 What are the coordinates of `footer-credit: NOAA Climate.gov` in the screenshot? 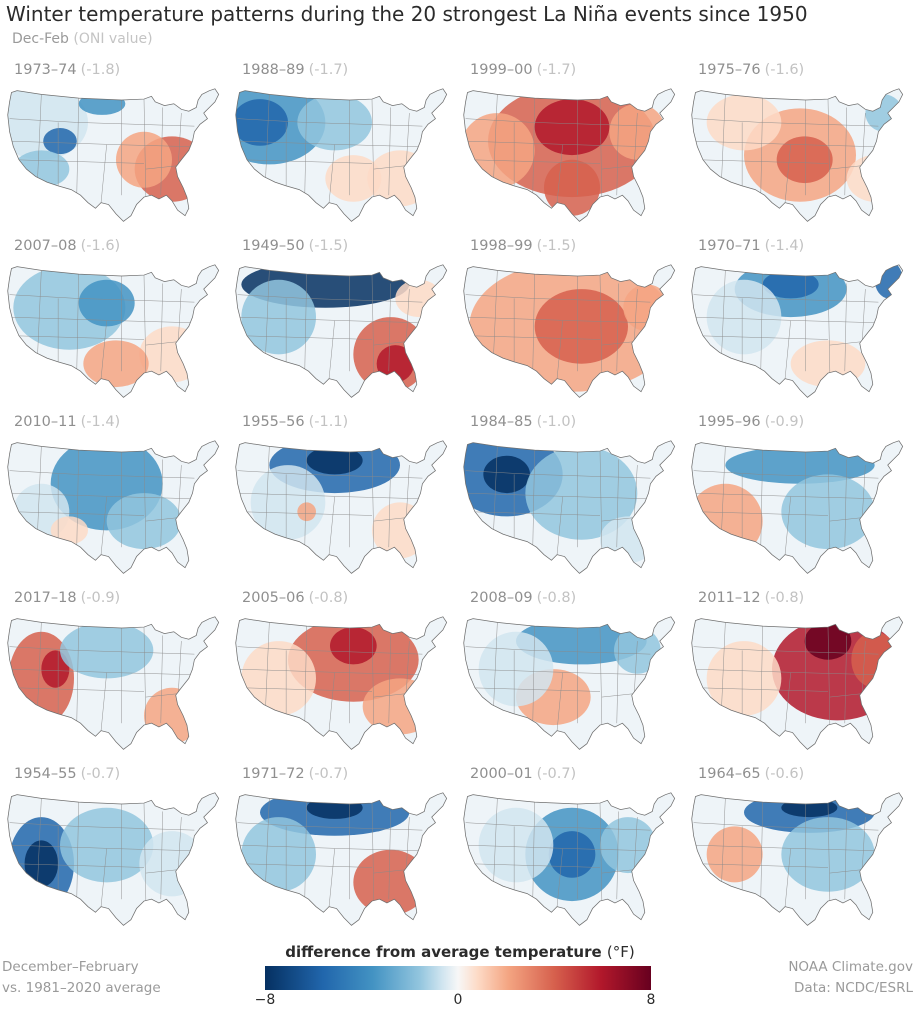 It's located at (850, 967).